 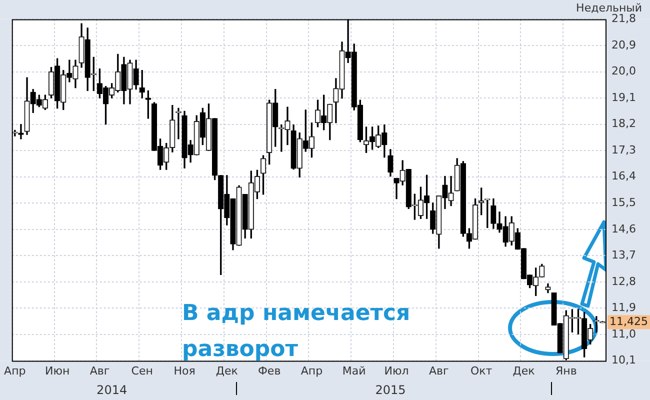 What do you see at coordinates (624, 97) in the screenshot?
I see `y-tick-label: 19,1` at bounding box center [624, 97].